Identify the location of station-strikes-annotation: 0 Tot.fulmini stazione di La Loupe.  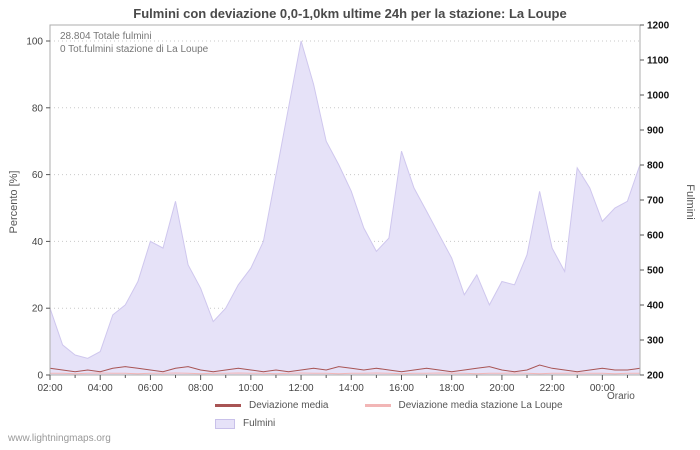
(134, 49).